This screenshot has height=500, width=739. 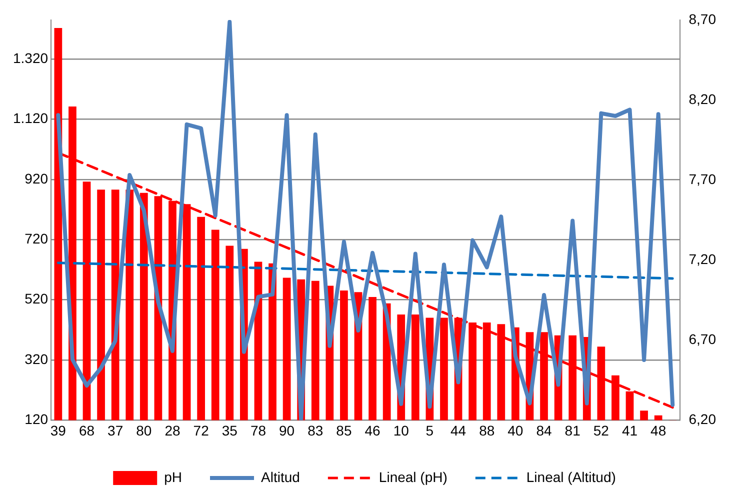 What do you see at coordinates (702, 339) in the screenshot?
I see `y2-tick-label: 6,70` at bounding box center [702, 339].